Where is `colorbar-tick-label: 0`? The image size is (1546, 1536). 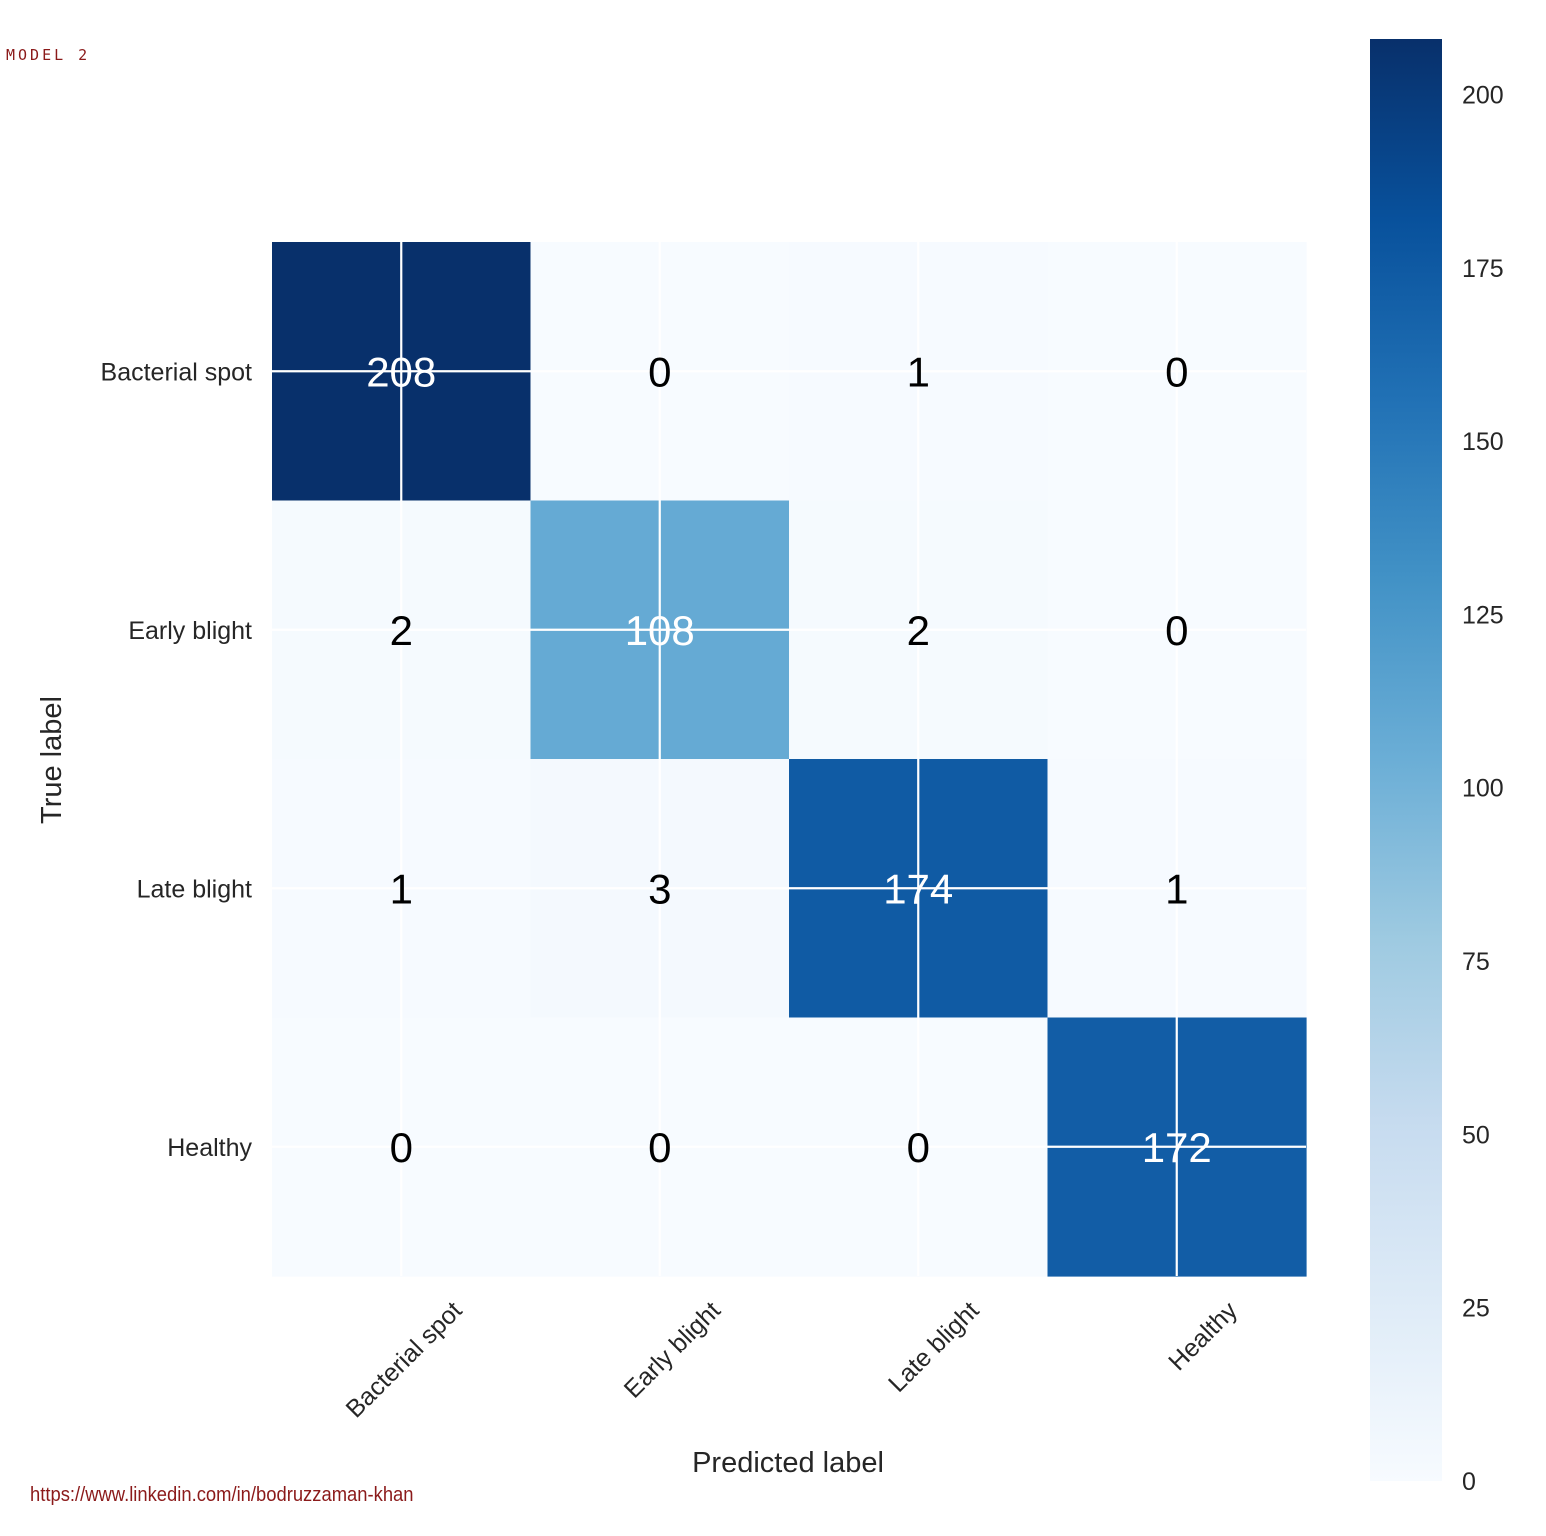 colorbar-tick-label: 0 is located at coordinates (1469, 1482).